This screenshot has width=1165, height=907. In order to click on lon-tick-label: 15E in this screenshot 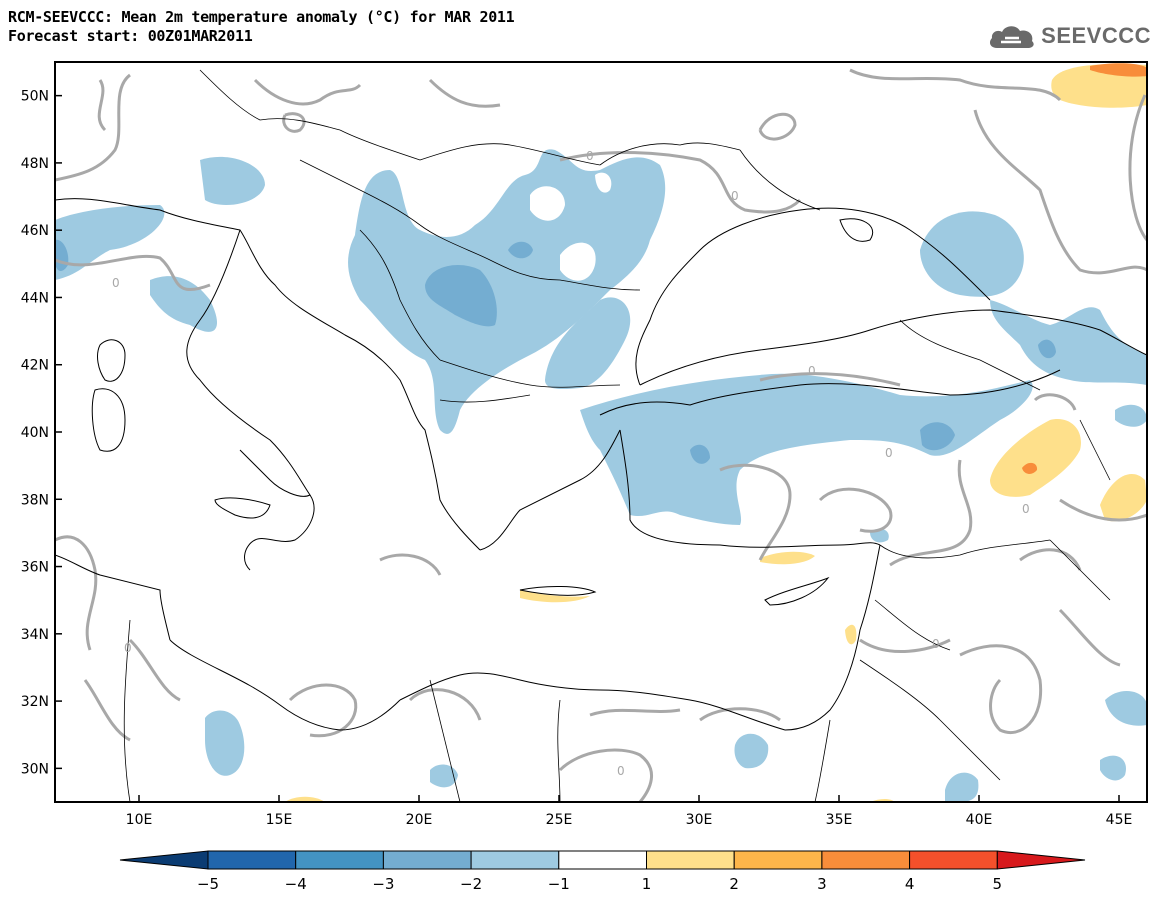, I will do `click(279, 820)`.